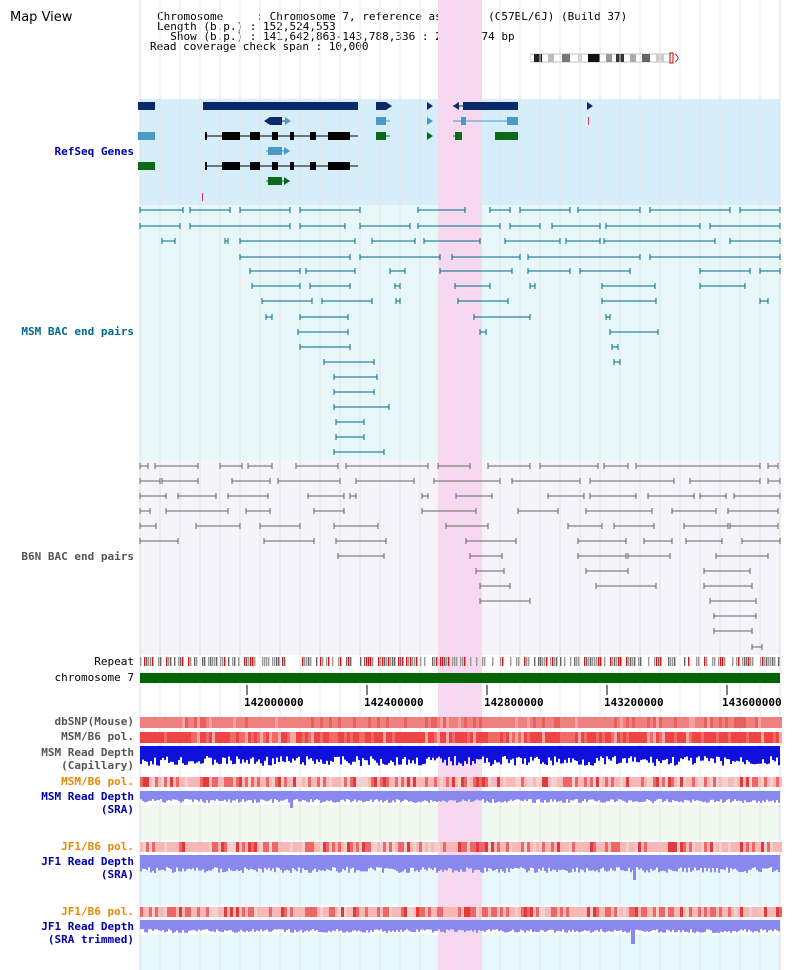 This screenshot has width=800, height=970. I want to click on track-label-chromosome: chromosome 7, so click(94, 677).